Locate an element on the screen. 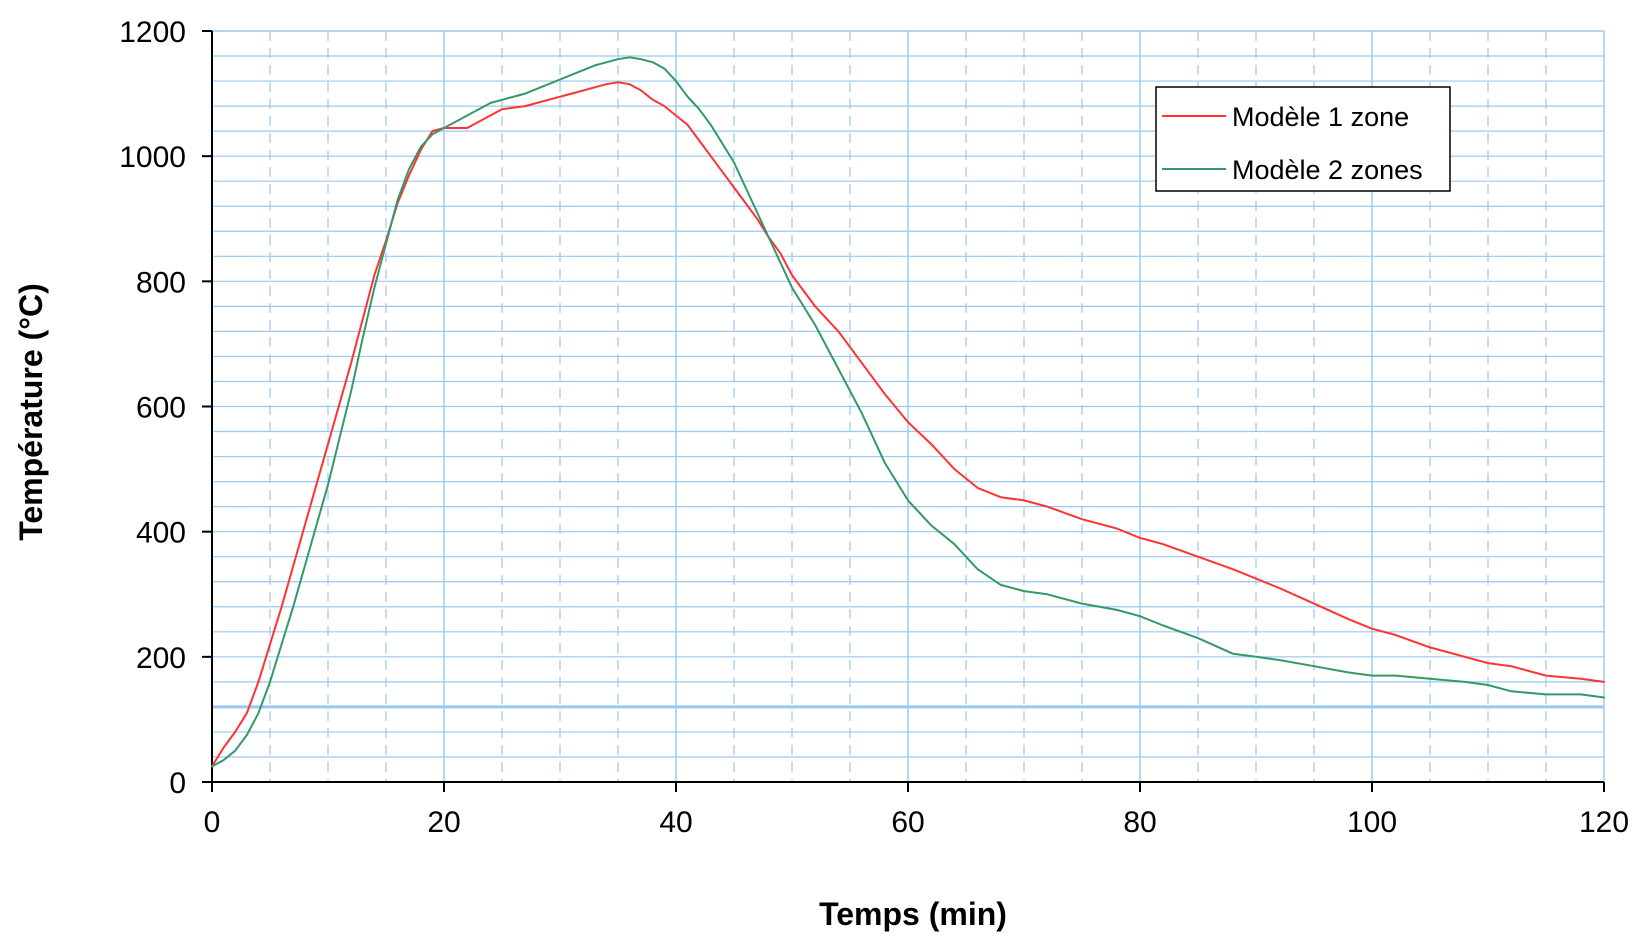 The height and width of the screenshot is (941, 1641). y-tick-label: 1000 is located at coordinates (152, 157).